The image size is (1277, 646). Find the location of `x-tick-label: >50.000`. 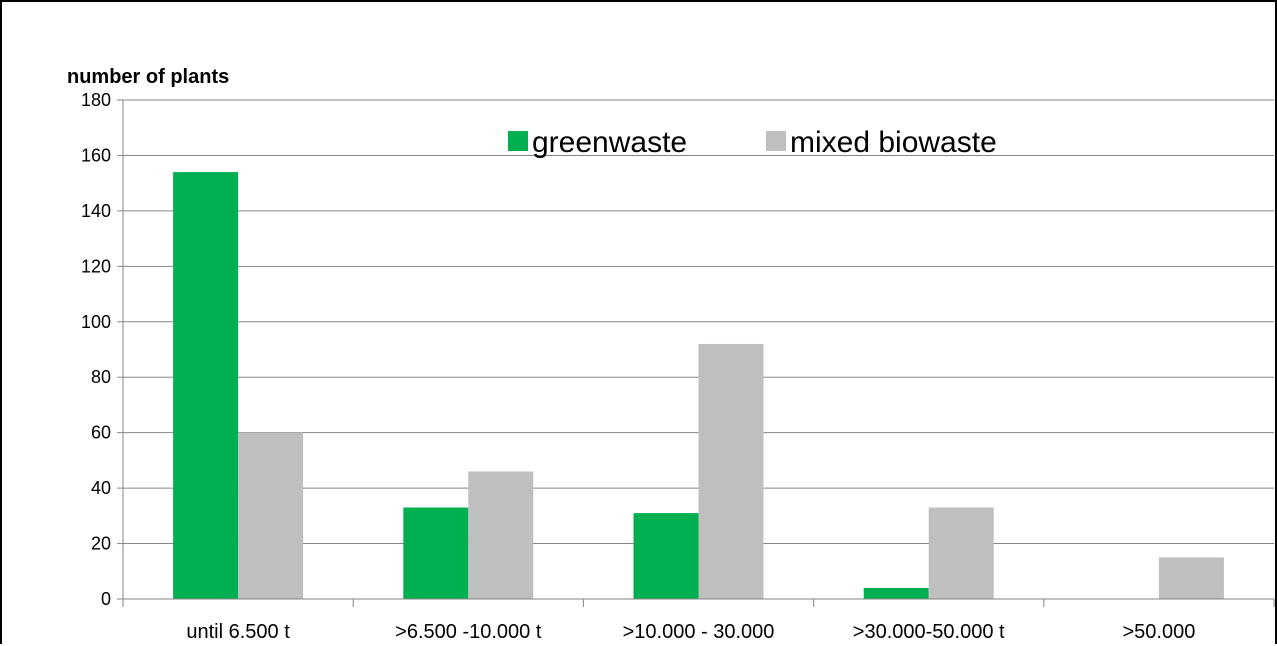

x-tick-label: >50.000 is located at coordinates (1158, 632).